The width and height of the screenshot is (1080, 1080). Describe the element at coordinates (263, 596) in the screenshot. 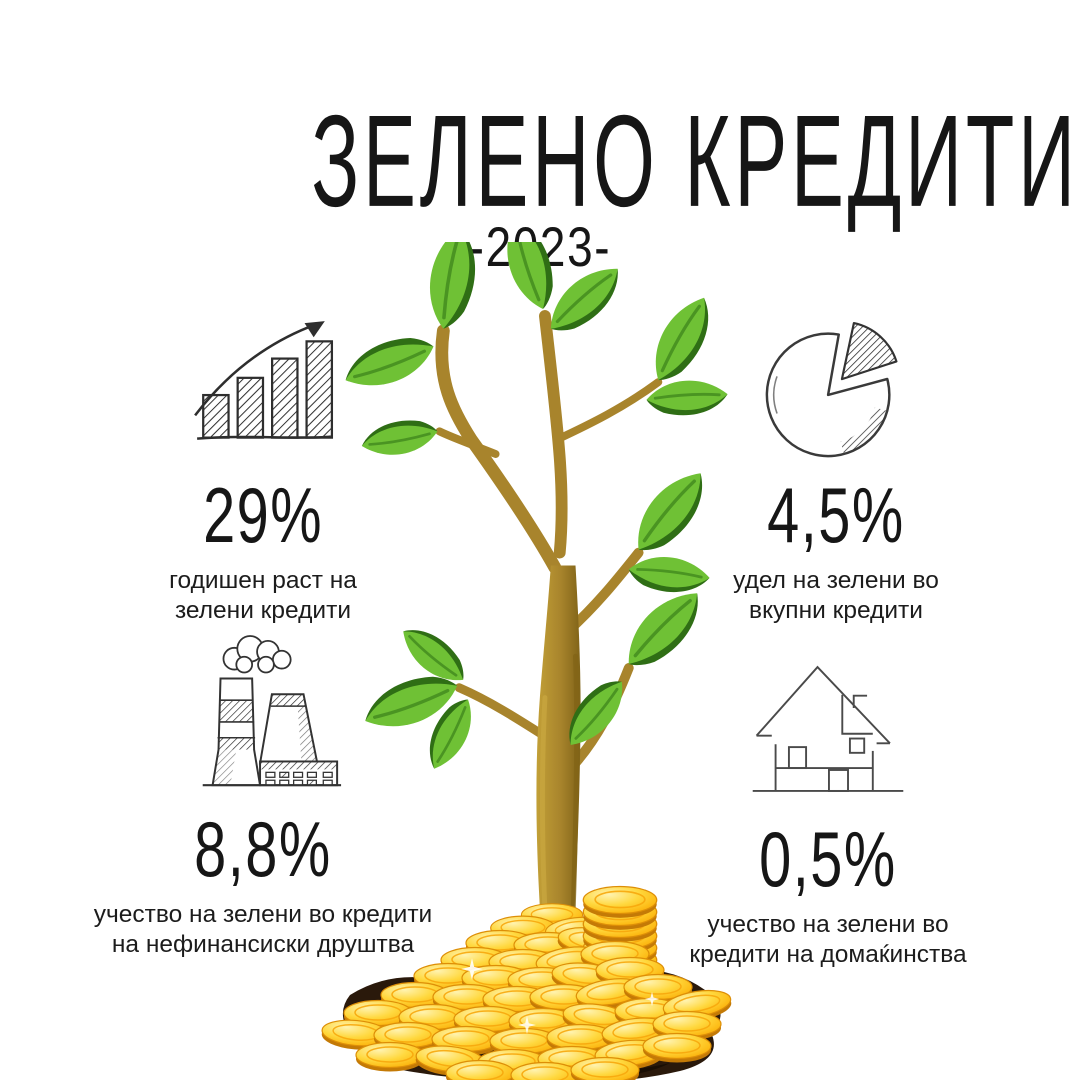

I see `stat-caption: годишен раст на зелени кредити` at that location.